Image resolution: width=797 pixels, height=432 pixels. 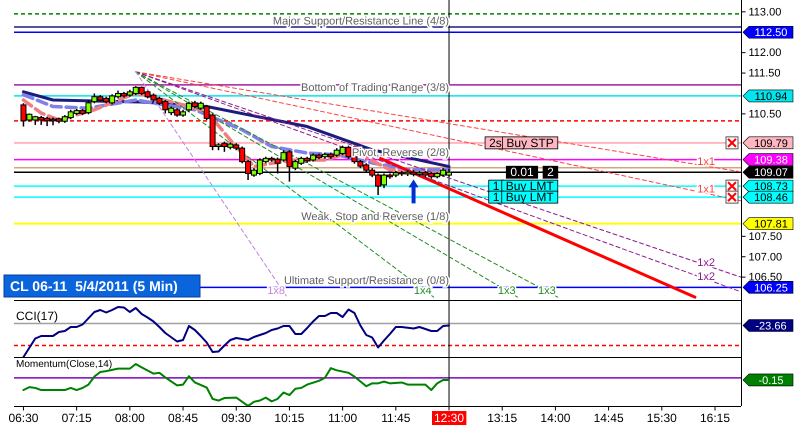 What do you see at coordinates (771, 160) in the screenshot?
I see `ref-line-label: 109.38` at bounding box center [771, 160].